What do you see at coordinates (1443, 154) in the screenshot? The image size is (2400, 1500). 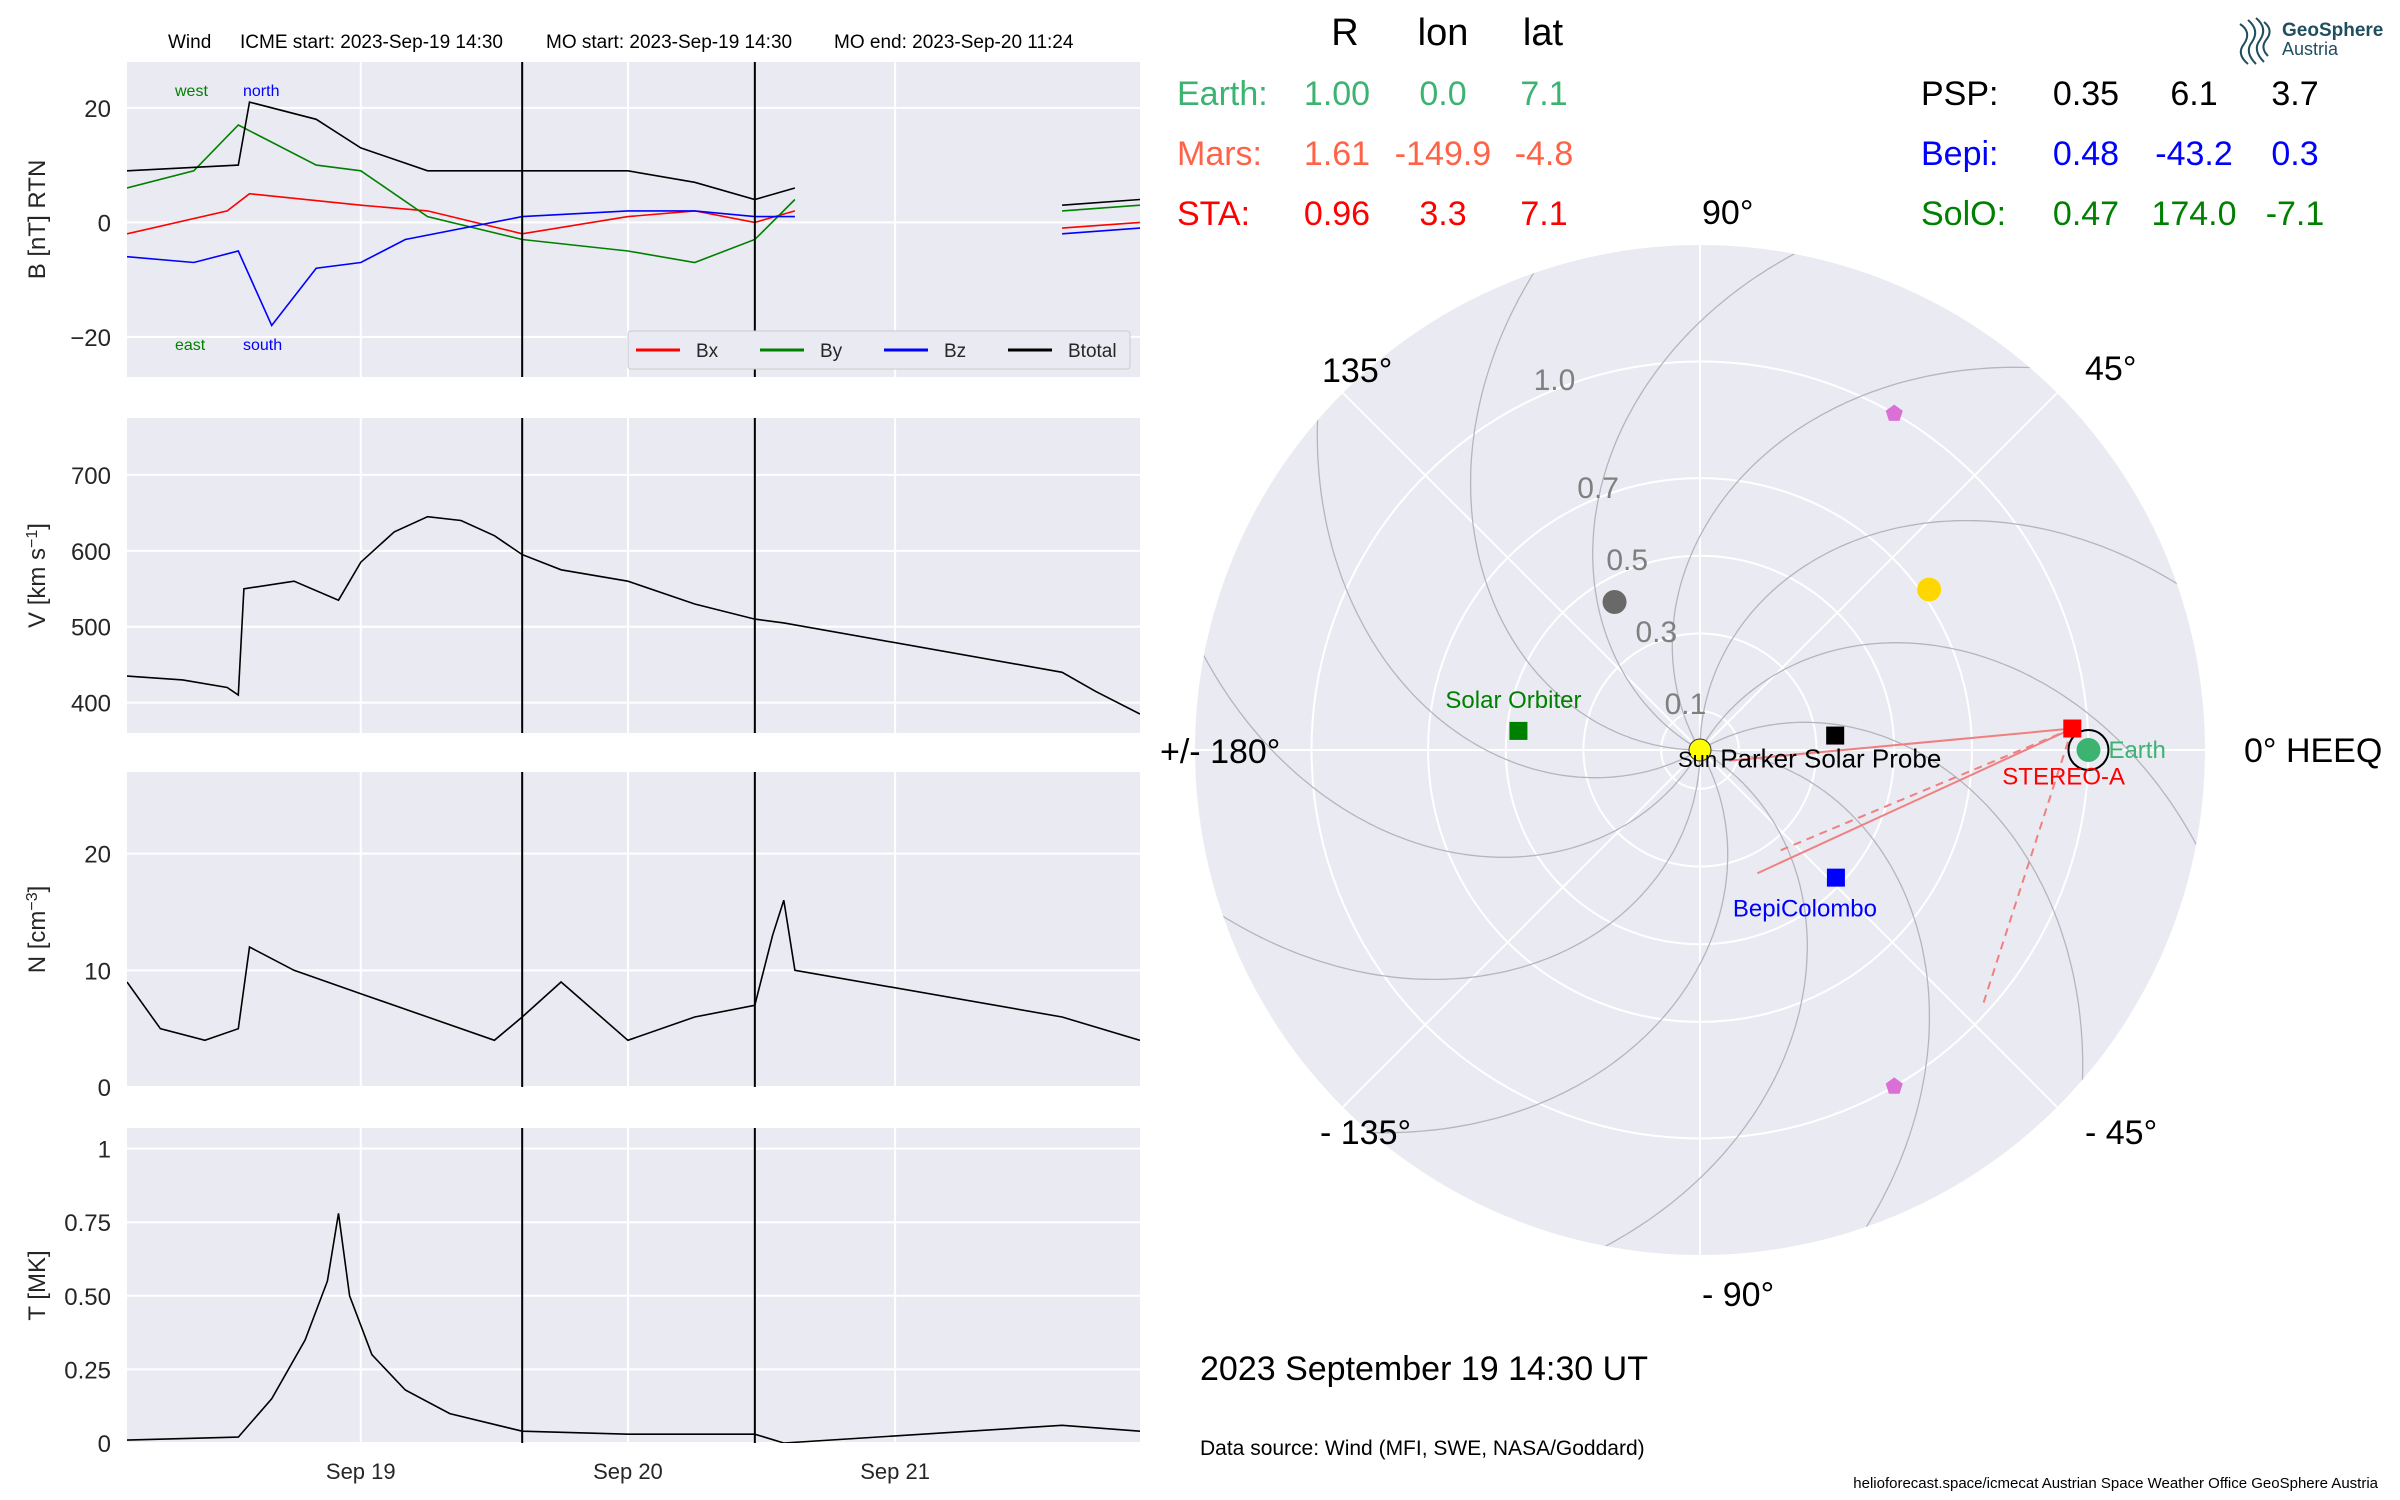 I see `table-cell-lon: -149.9` at bounding box center [1443, 154].